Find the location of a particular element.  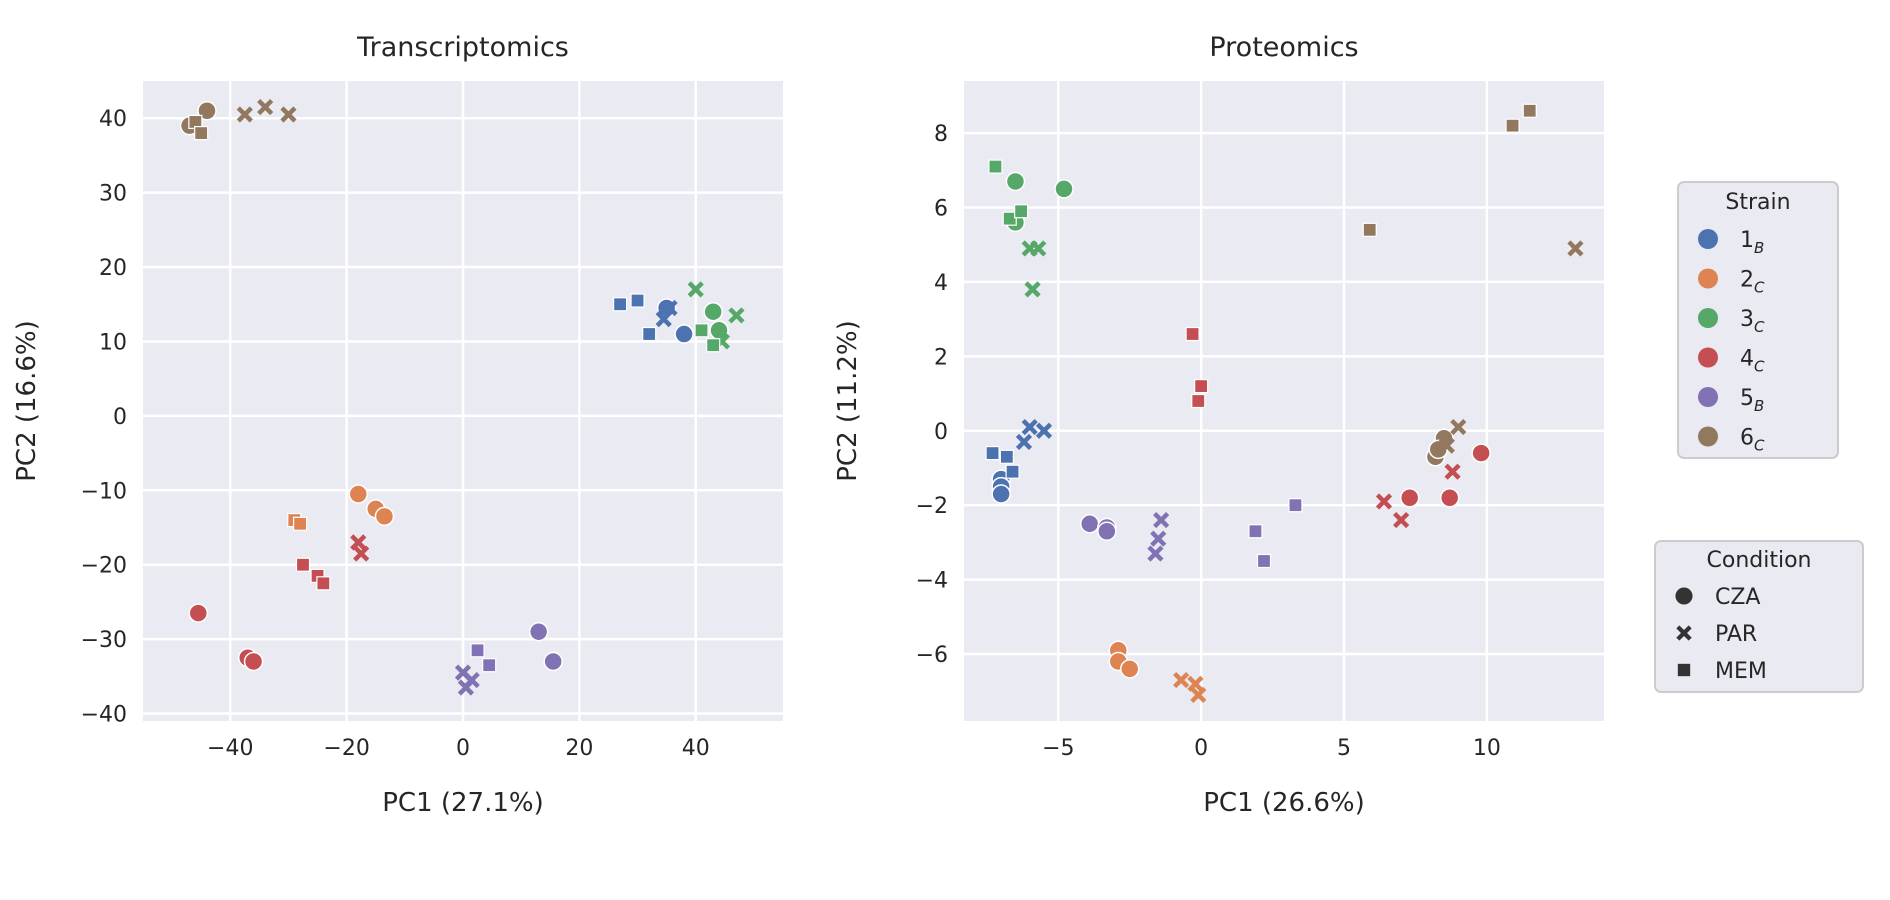

strain-legend-label: 4C is located at coordinates (1752, 361).